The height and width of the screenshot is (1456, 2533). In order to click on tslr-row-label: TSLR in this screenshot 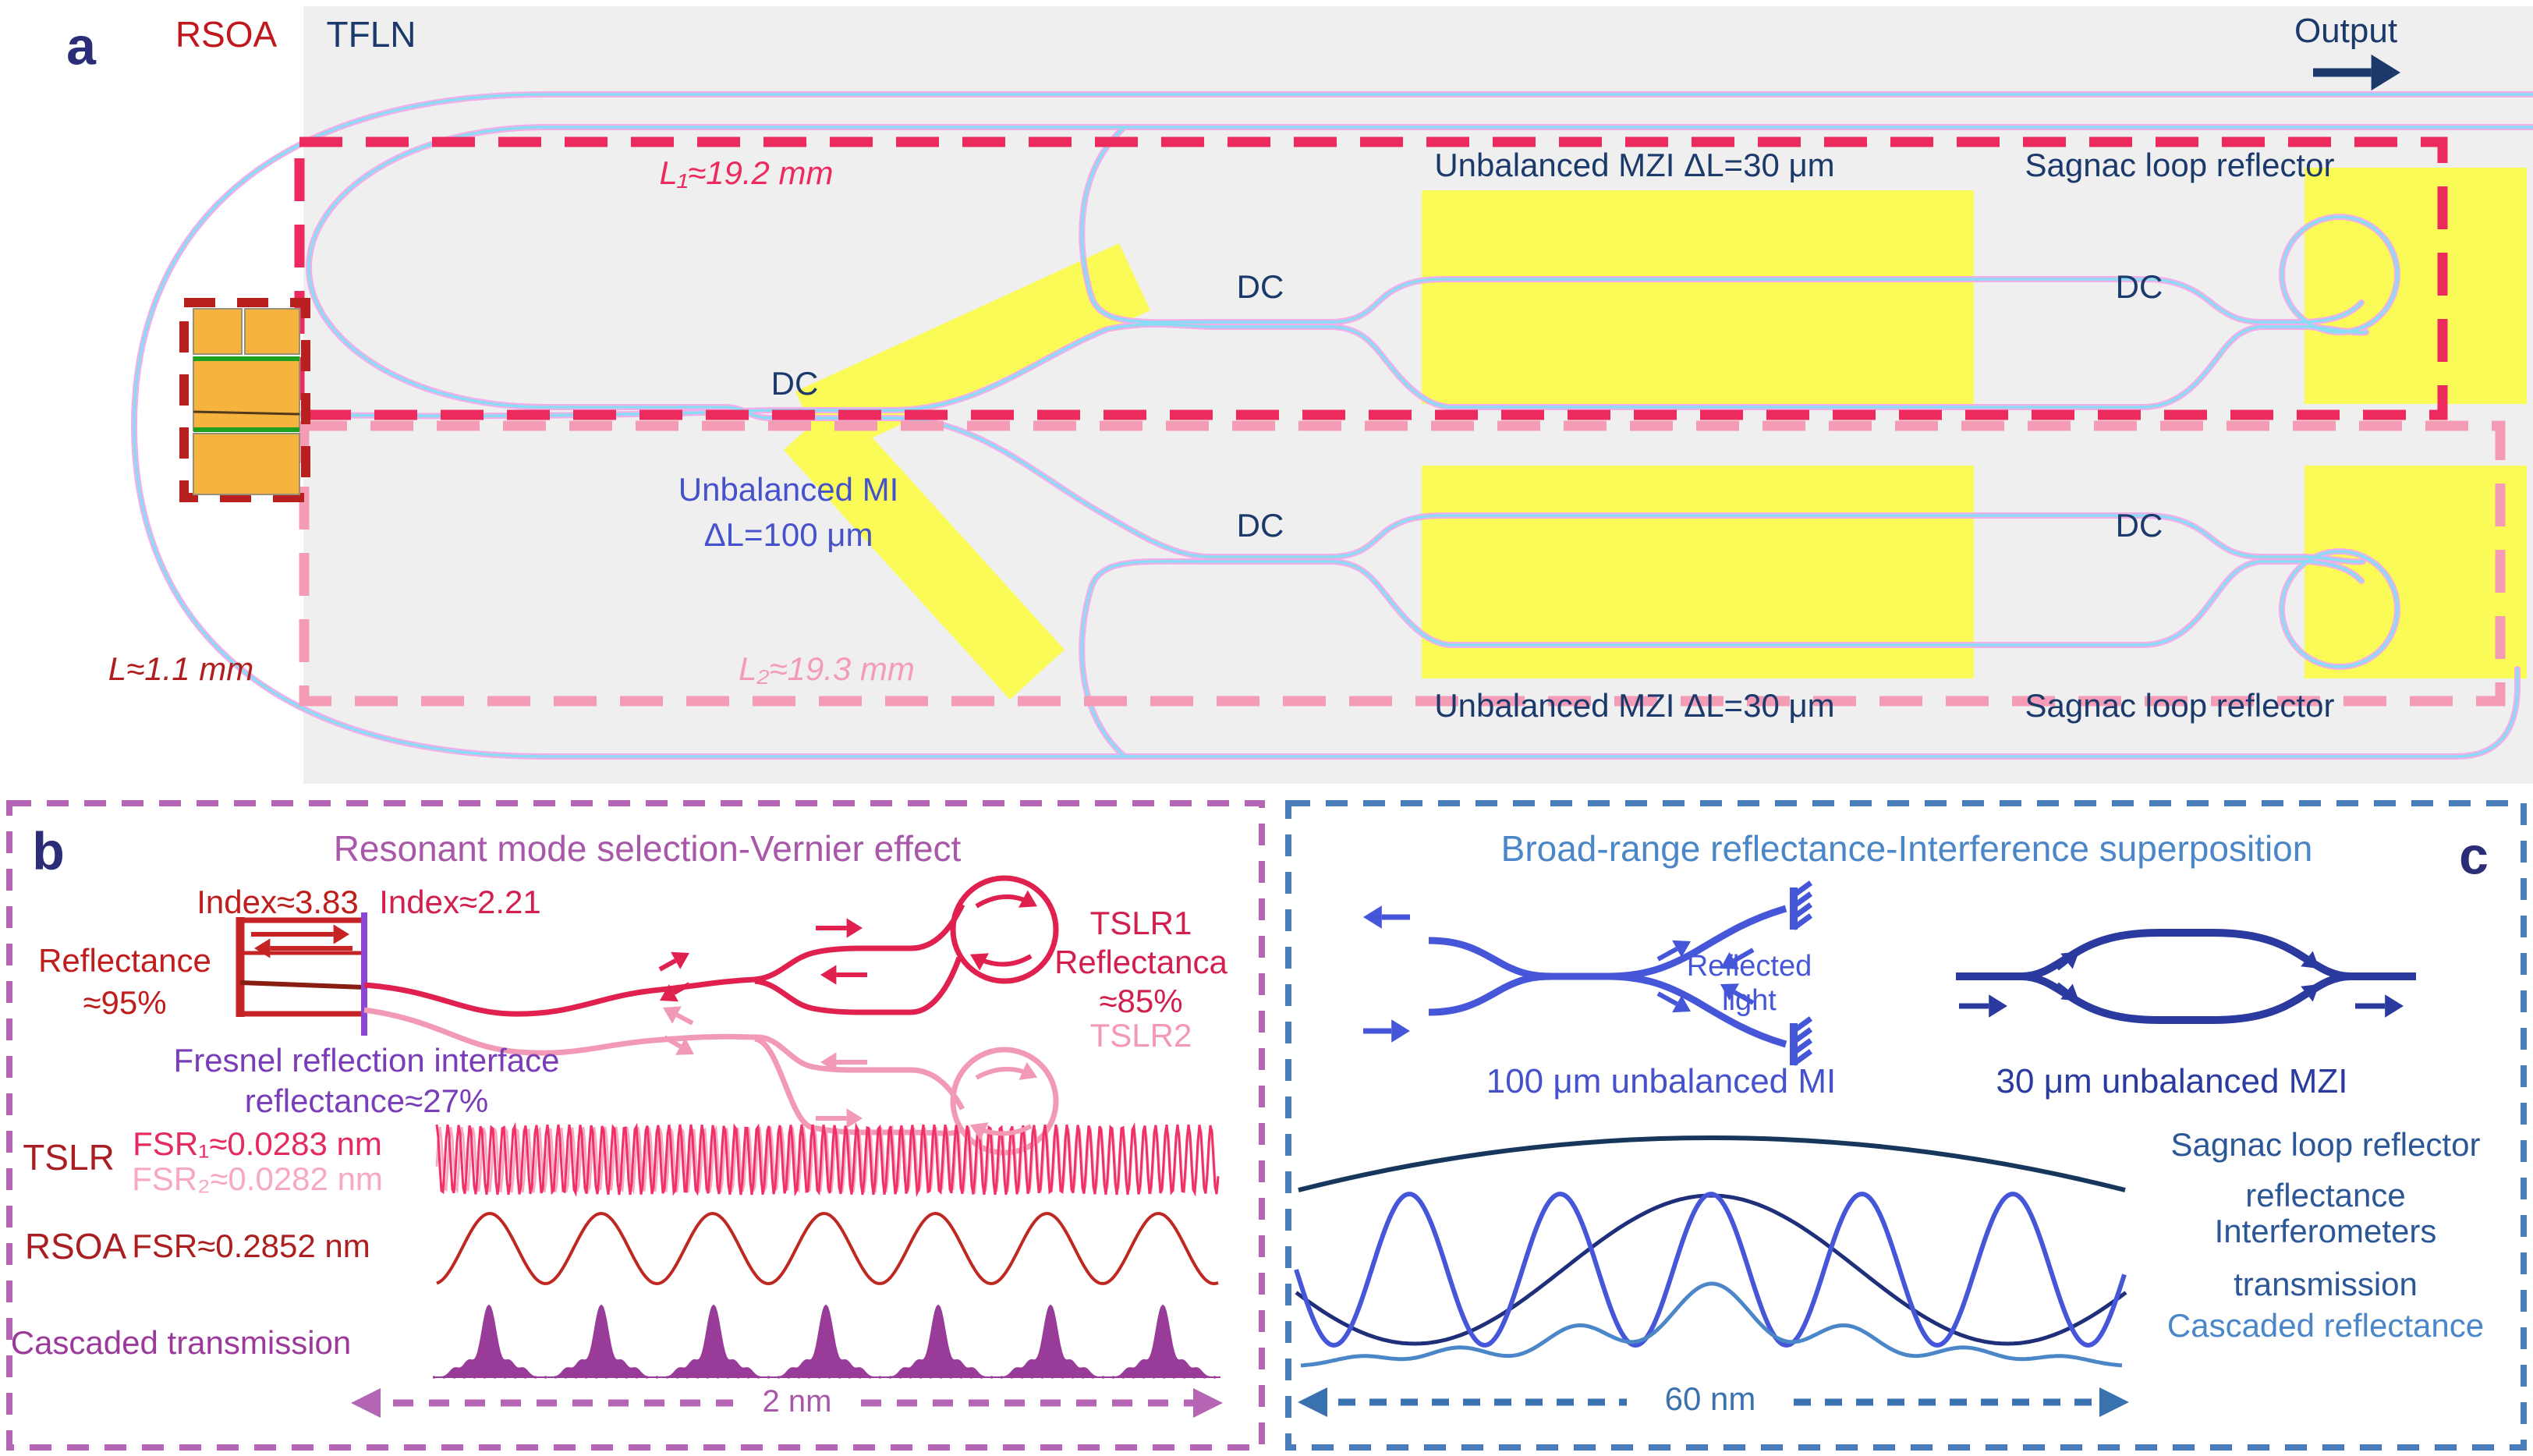, I will do `click(69, 1157)`.